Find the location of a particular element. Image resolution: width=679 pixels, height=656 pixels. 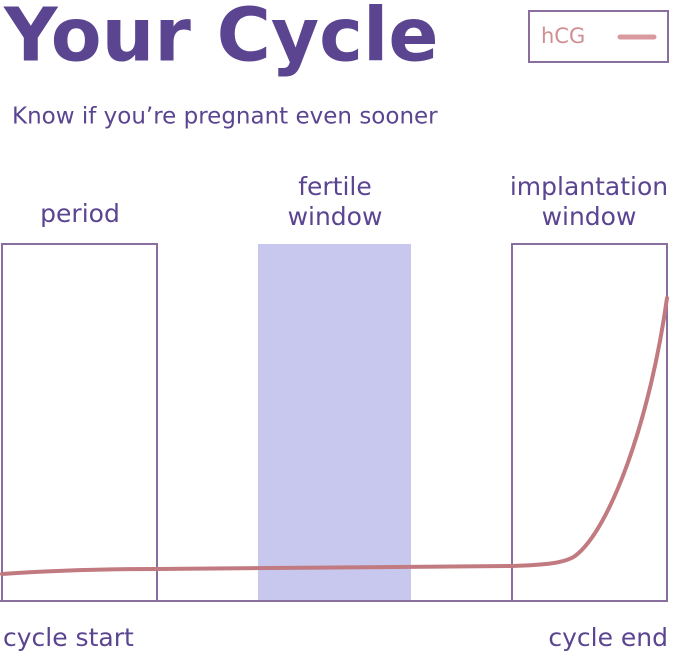

region-label: fertile is located at coordinates (335, 186).